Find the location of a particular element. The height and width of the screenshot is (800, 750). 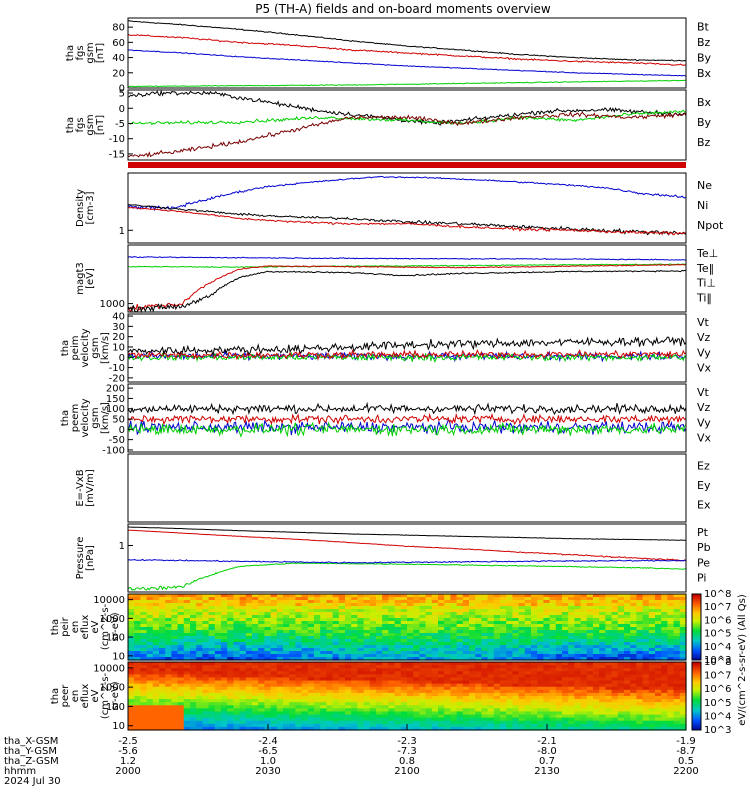

y-axis-label: Pressure is located at coordinates (80, 558).